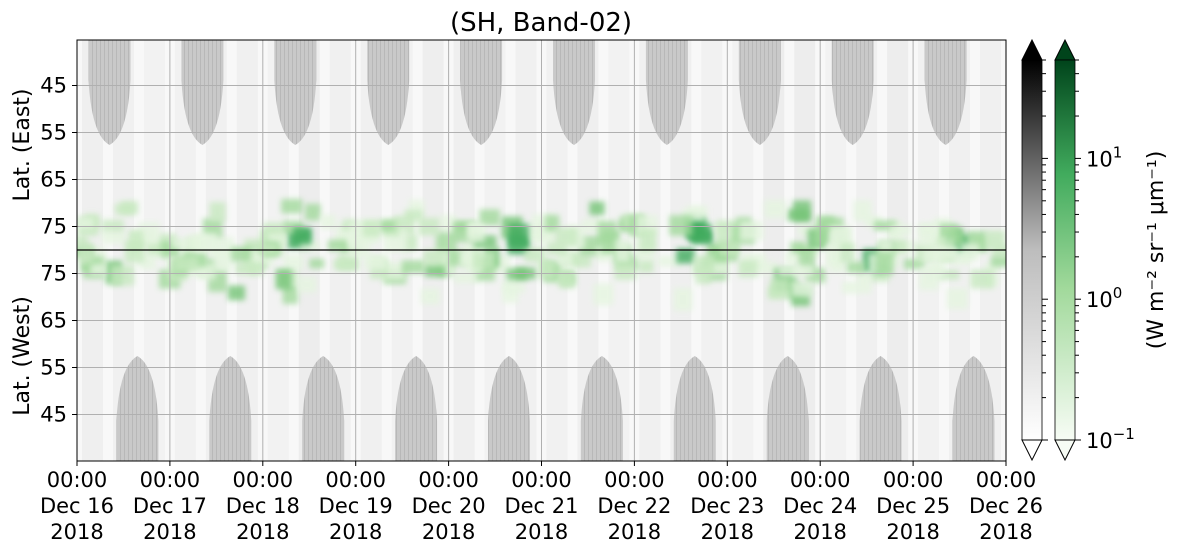 This screenshot has height=556, width=1181. Describe the element at coordinates (53, 321) in the screenshot. I see `y-tick-label: 65` at that location.